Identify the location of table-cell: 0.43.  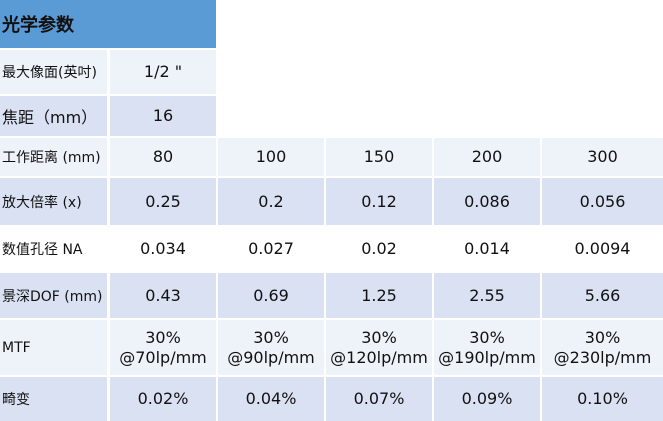
(163, 295).